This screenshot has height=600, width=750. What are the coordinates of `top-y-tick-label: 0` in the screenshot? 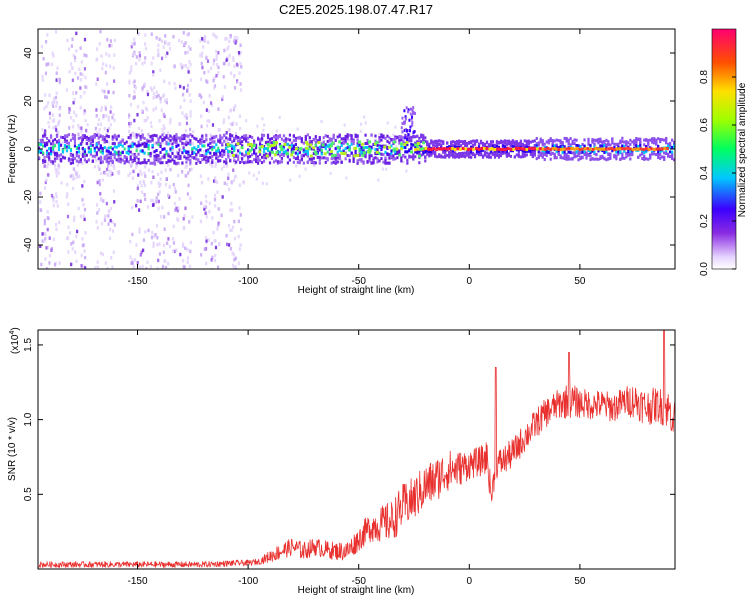 It's located at (28, 149).